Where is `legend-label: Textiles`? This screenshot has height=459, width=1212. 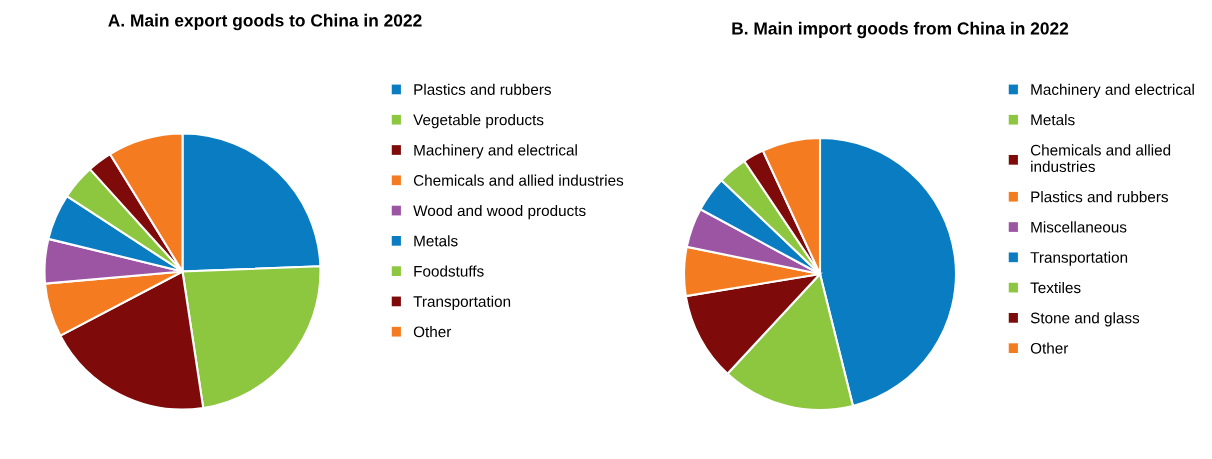 legend-label: Textiles is located at coordinates (1055, 287).